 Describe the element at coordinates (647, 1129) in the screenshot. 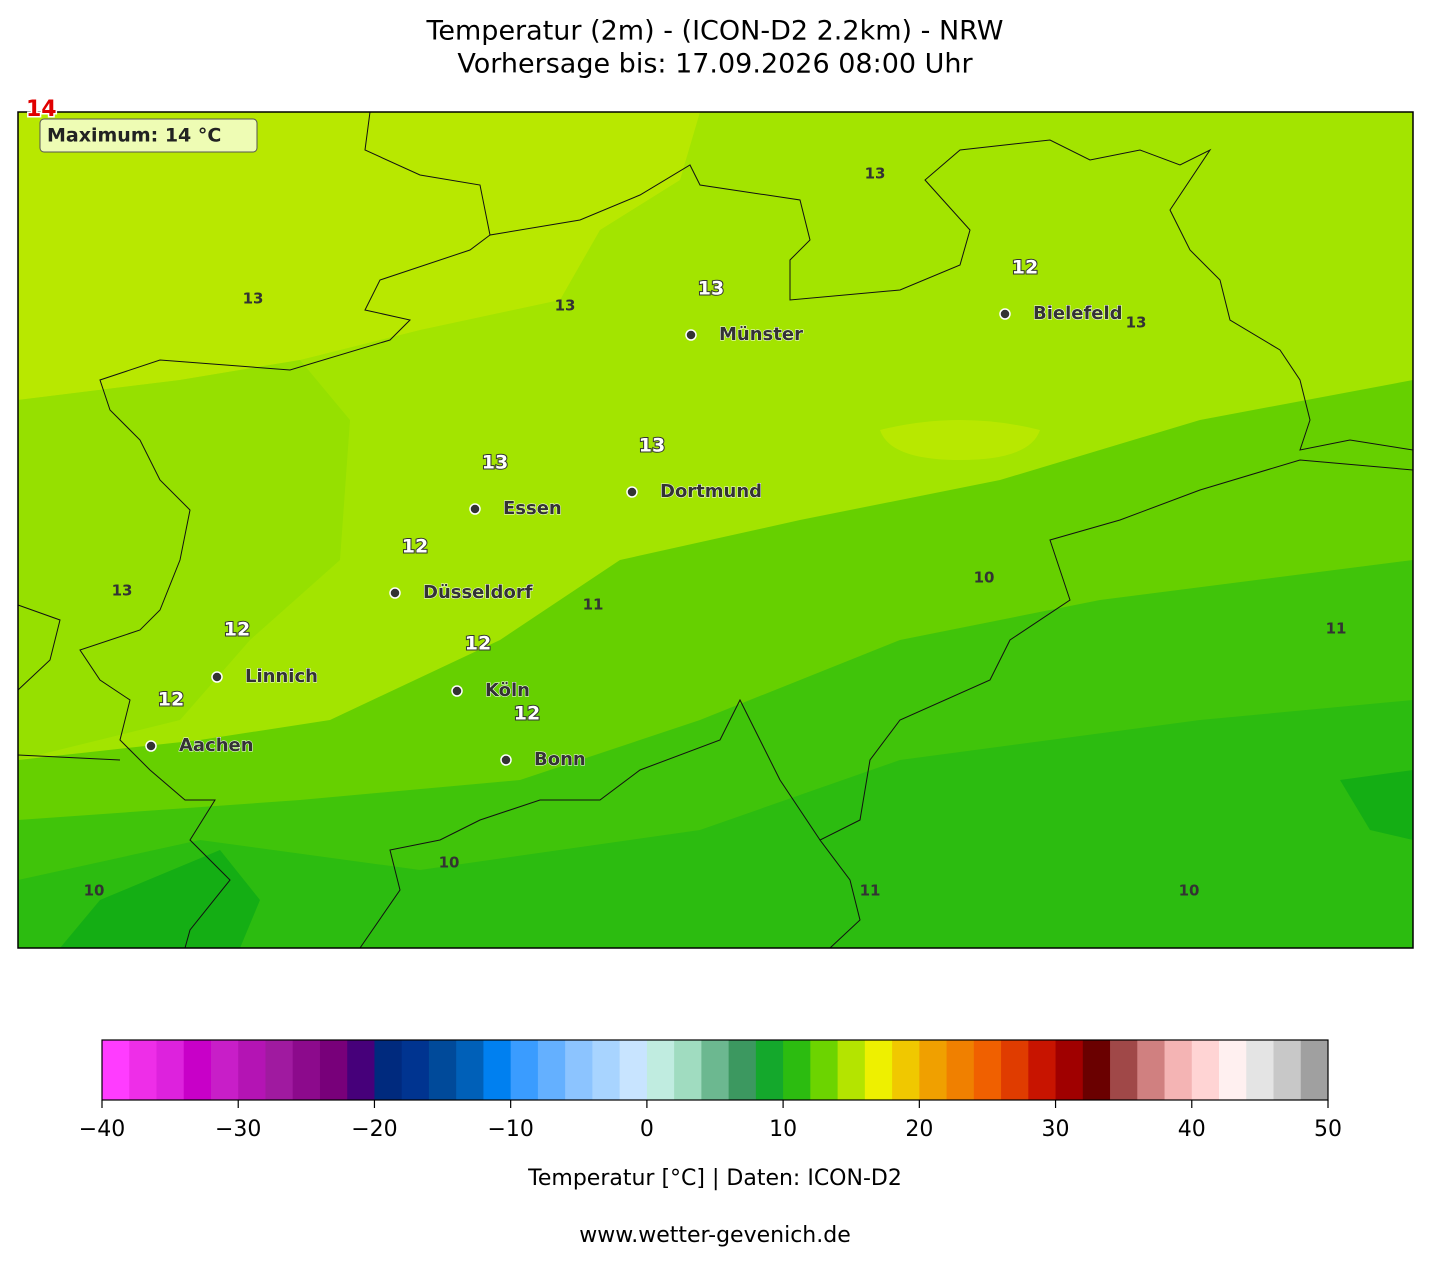

I see `colorbar-tick-label: 0` at that location.